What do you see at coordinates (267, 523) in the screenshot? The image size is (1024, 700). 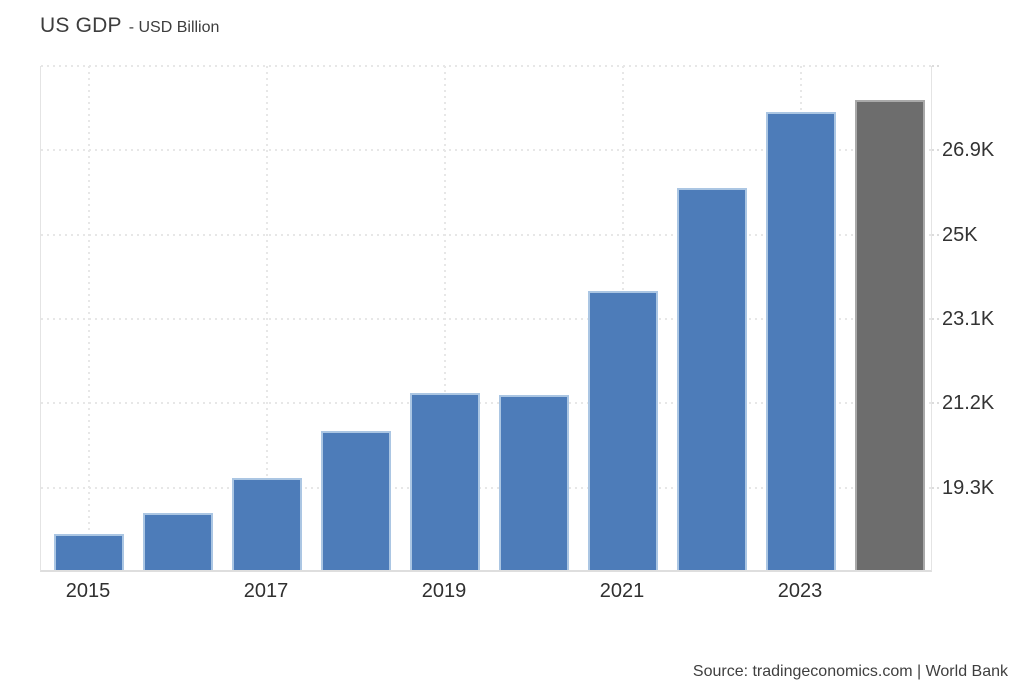 I see `bar-2017` at bounding box center [267, 523].